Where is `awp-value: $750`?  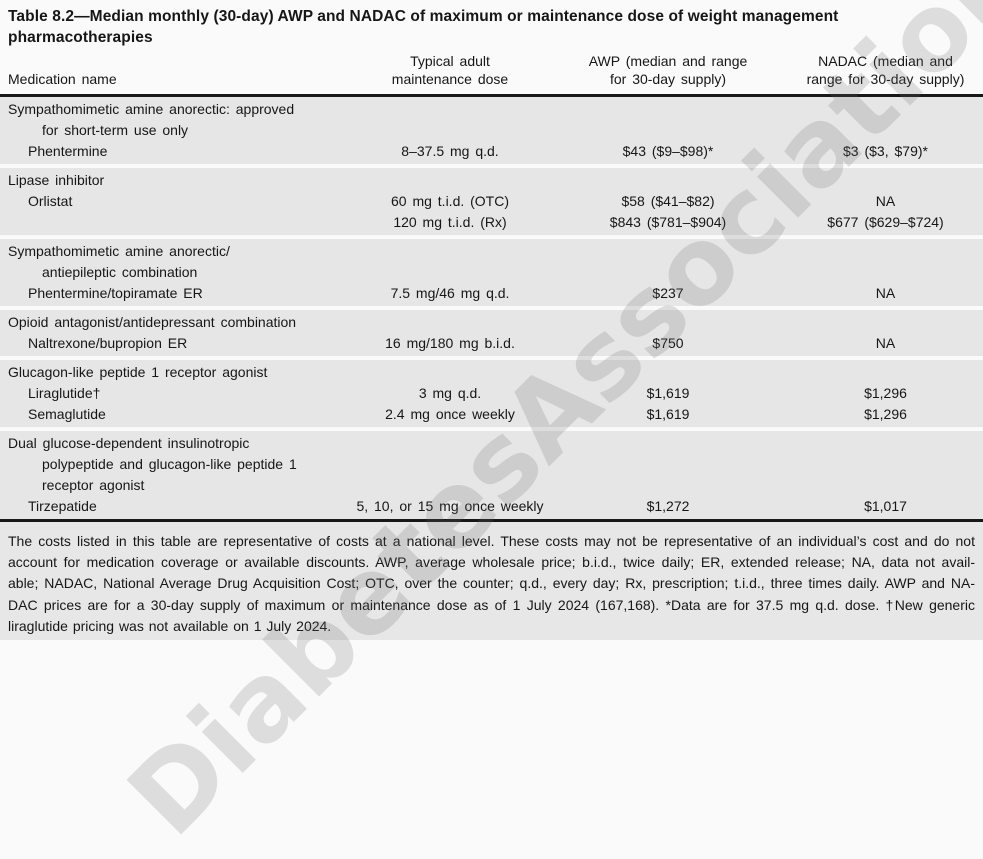
awp-value: $750 is located at coordinates (668, 342).